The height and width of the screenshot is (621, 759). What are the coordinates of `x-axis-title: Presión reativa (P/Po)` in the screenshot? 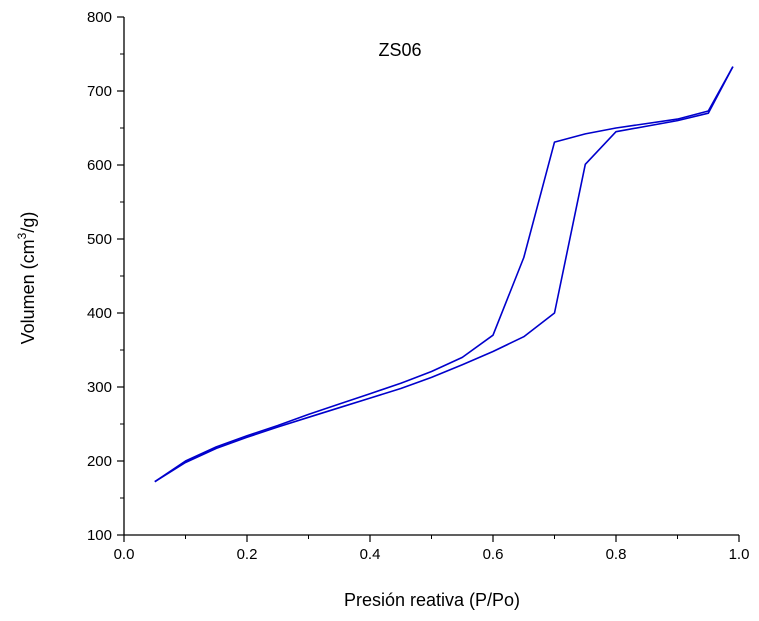 It's located at (432, 600).